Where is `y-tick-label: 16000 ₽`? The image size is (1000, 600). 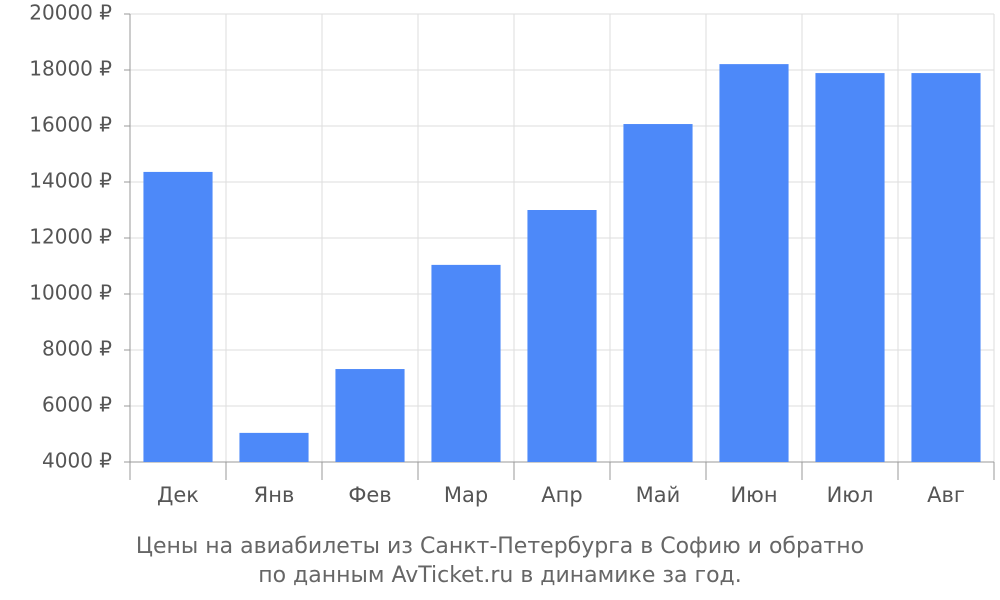 y-tick-label: 16000 ₽ is located at coordinates (70, 125).